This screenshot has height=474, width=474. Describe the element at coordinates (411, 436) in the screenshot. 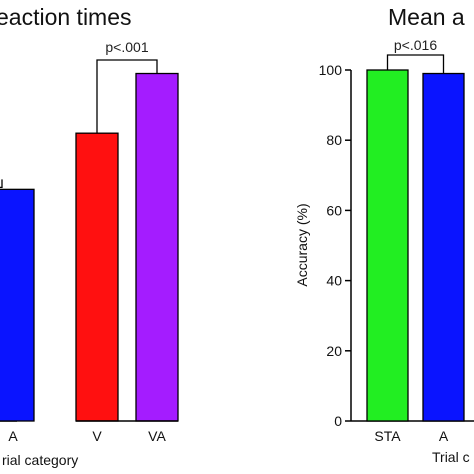

I see `right-category-labels: STA A` at that location.